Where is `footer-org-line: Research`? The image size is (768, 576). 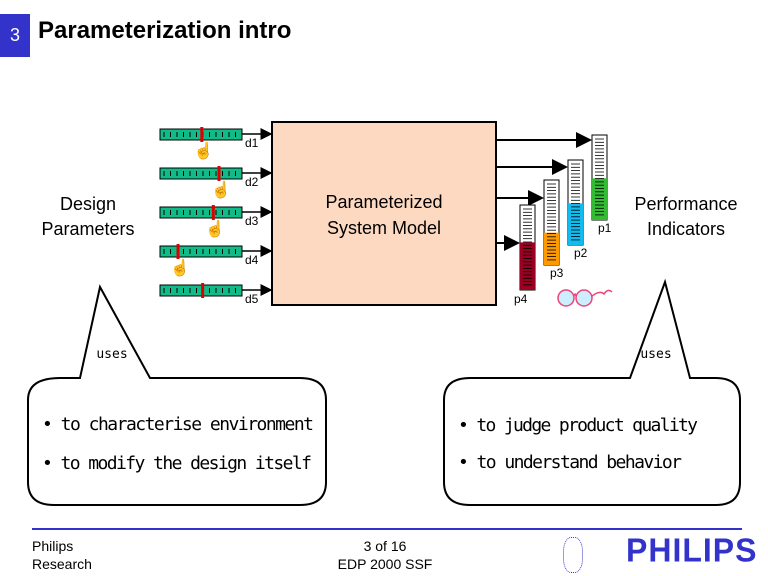 footer-org-line: Research is located at coordinates (62, 564).